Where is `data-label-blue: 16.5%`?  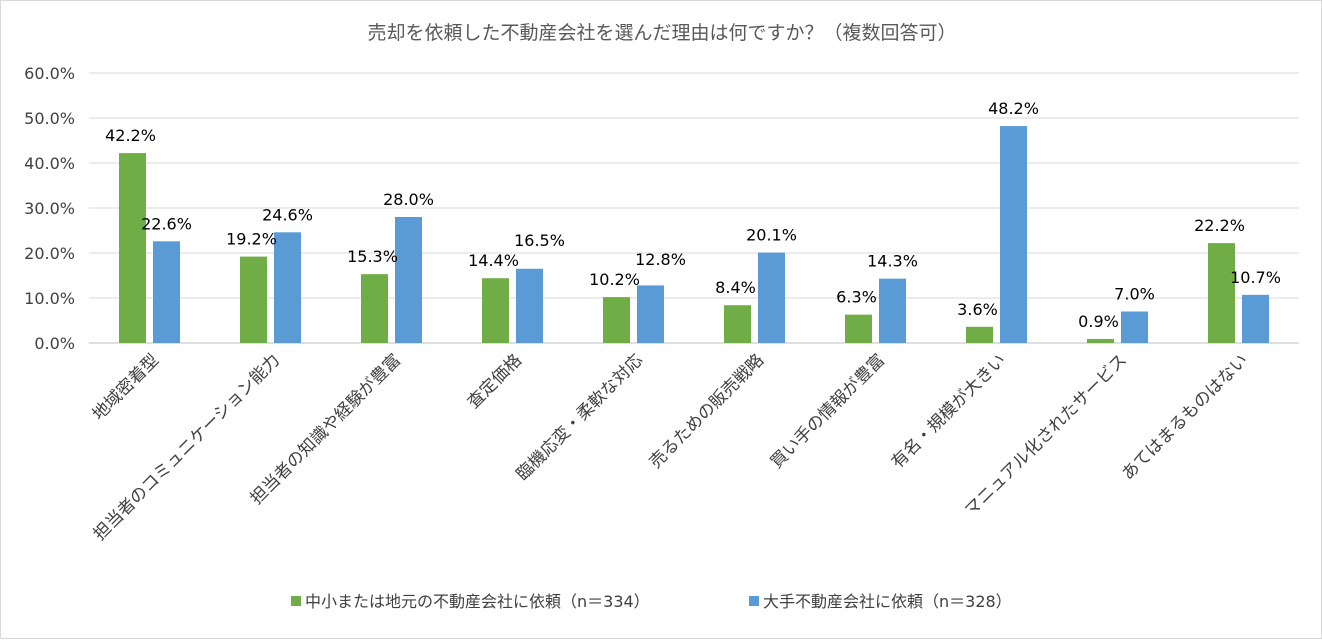 data-label-blue: 16.5% is located at coordinates (539, 240).